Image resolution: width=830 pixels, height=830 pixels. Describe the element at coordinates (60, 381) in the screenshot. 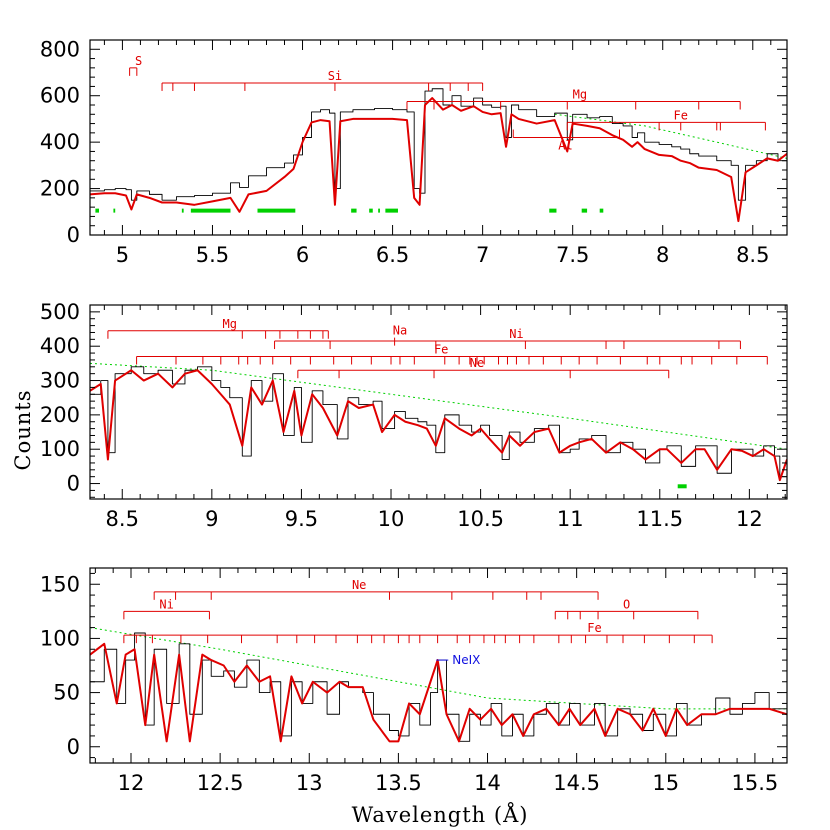

I see `y-tick-label: 300` at that location.